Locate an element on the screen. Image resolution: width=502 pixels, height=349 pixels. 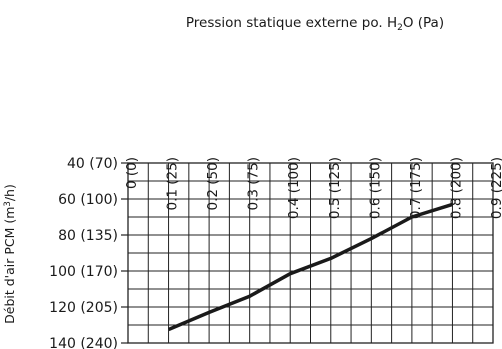
y-tick-label: 40 (70) is located at coordinates (92, 164).